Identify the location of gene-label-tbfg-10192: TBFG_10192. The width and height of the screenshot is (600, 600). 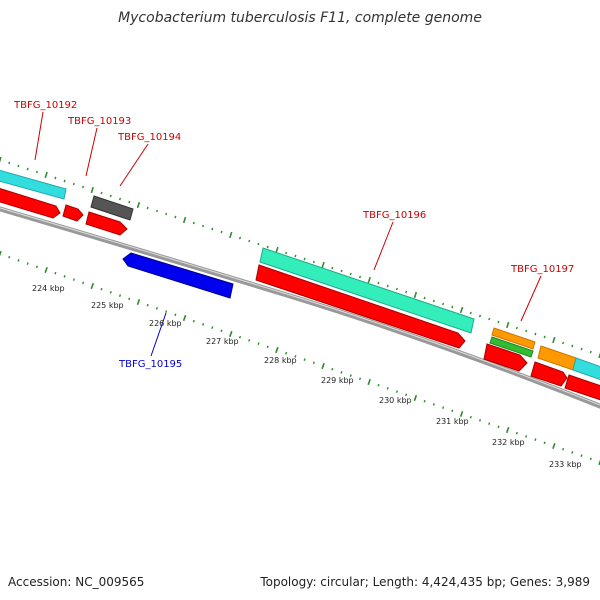
(45, 105).